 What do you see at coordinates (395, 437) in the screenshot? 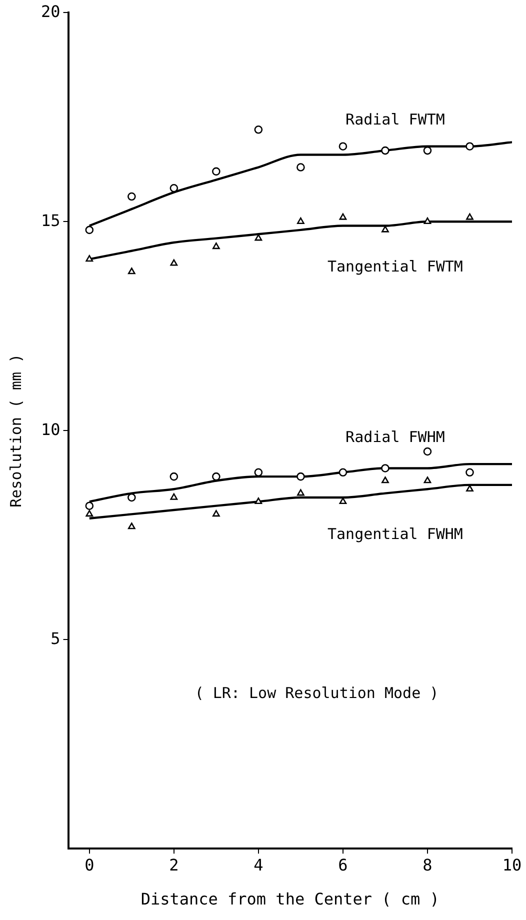
I see `series-label: Radial FWHM` at bounding box center [395, 437].